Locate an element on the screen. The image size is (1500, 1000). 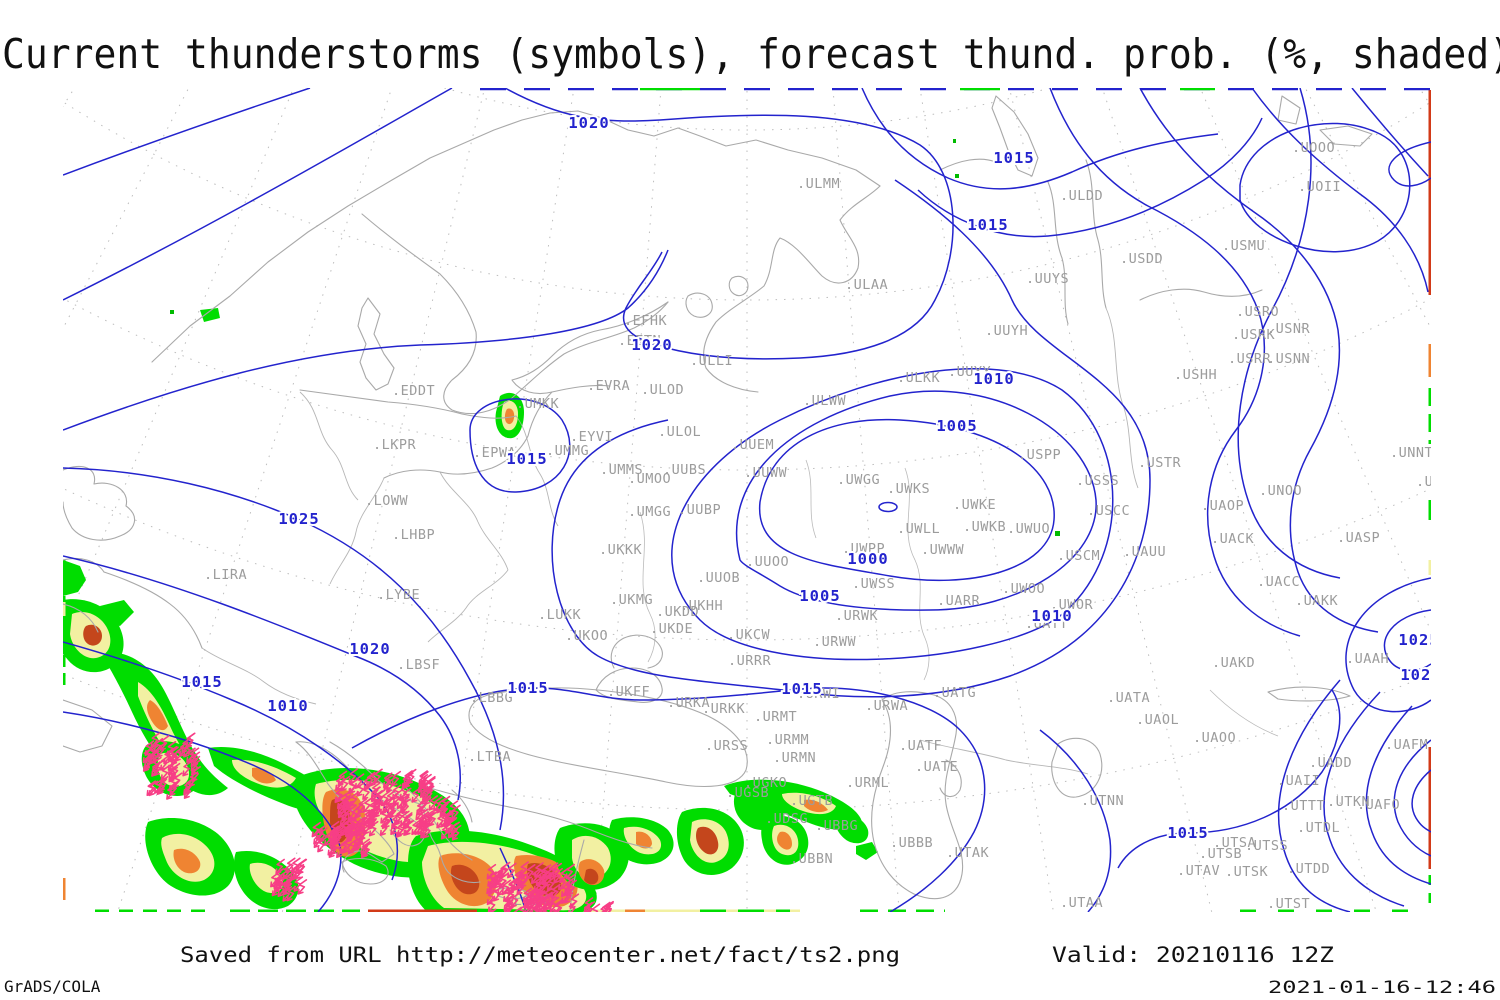
station-label: .LBBG is located at coordinates (491, 698).